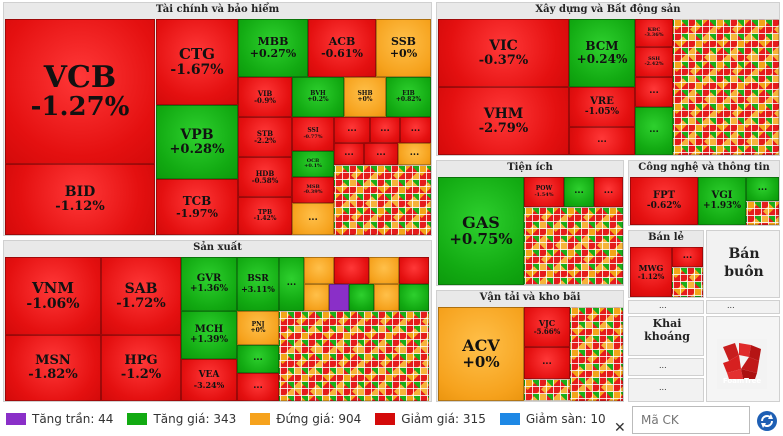 The height and width of the screenshot is (436, 783). Describe the element at coordinates (265, 137) in the screenshot. I see `tile-stb: STB -2.2%` at that location.